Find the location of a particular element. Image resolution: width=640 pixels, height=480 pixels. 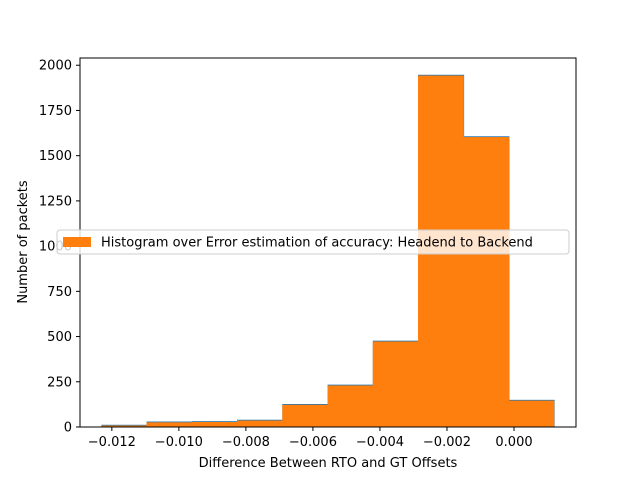

y-tick-label: 1750 is located at coordinates (55, 111).